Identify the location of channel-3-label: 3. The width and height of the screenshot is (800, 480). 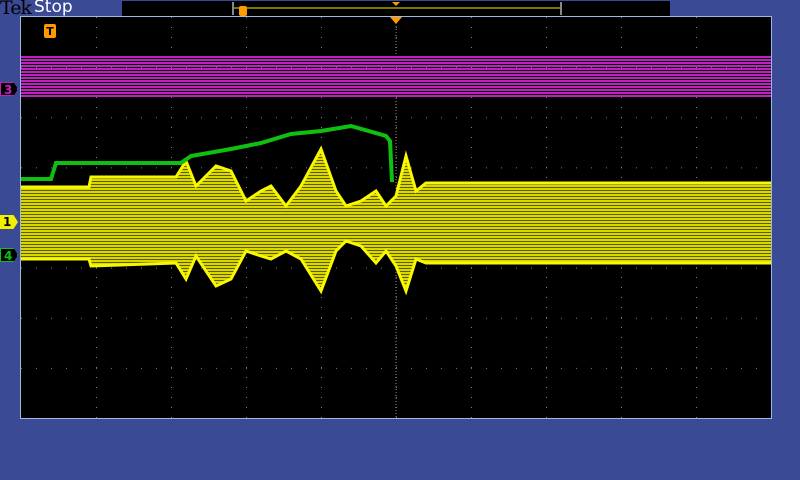
(8, 90).